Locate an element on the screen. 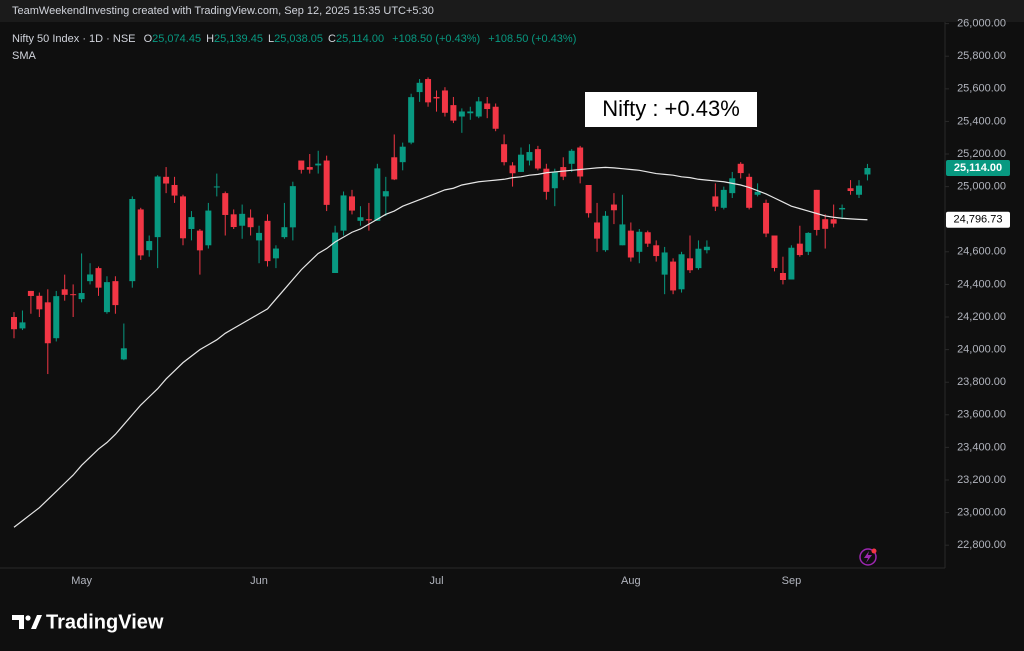 Image resolution: width=1024 pixels, height=651 pixels. annotation-box is located at coordinates (671, 109).